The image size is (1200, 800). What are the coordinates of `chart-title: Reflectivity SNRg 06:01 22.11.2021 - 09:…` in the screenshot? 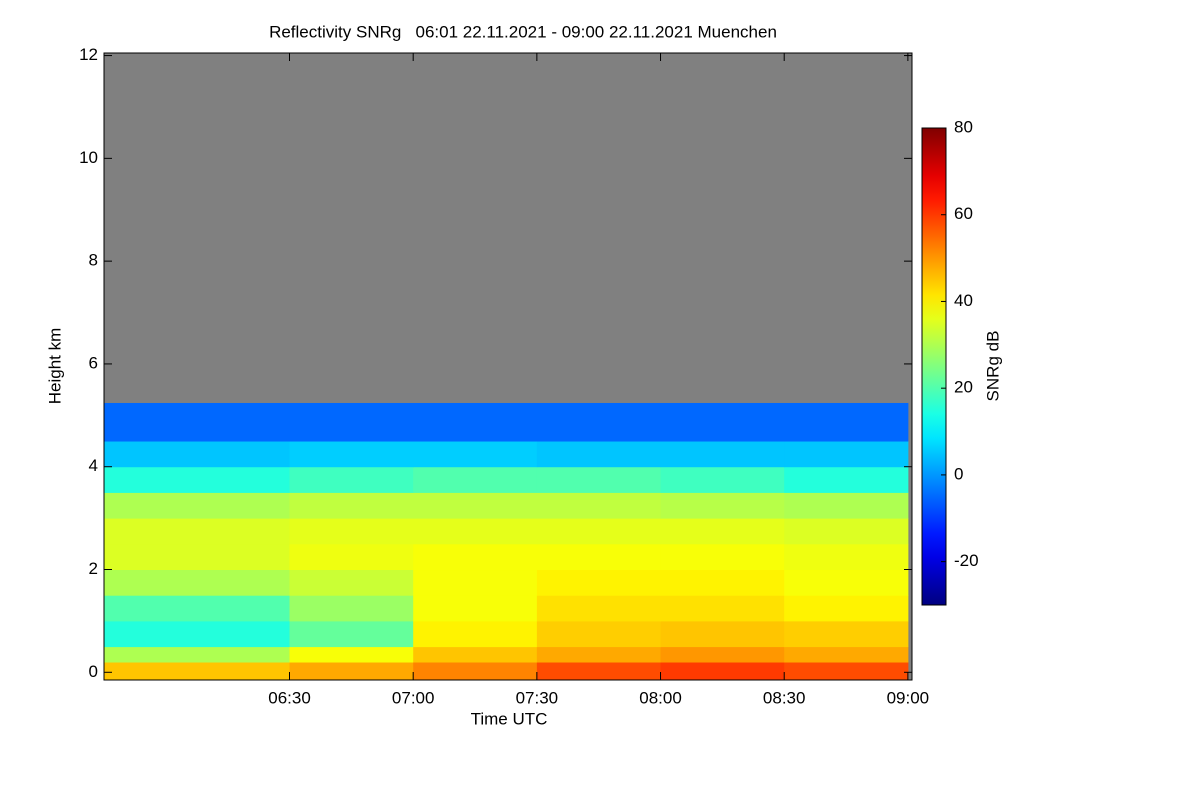 It's located at (523, 31).